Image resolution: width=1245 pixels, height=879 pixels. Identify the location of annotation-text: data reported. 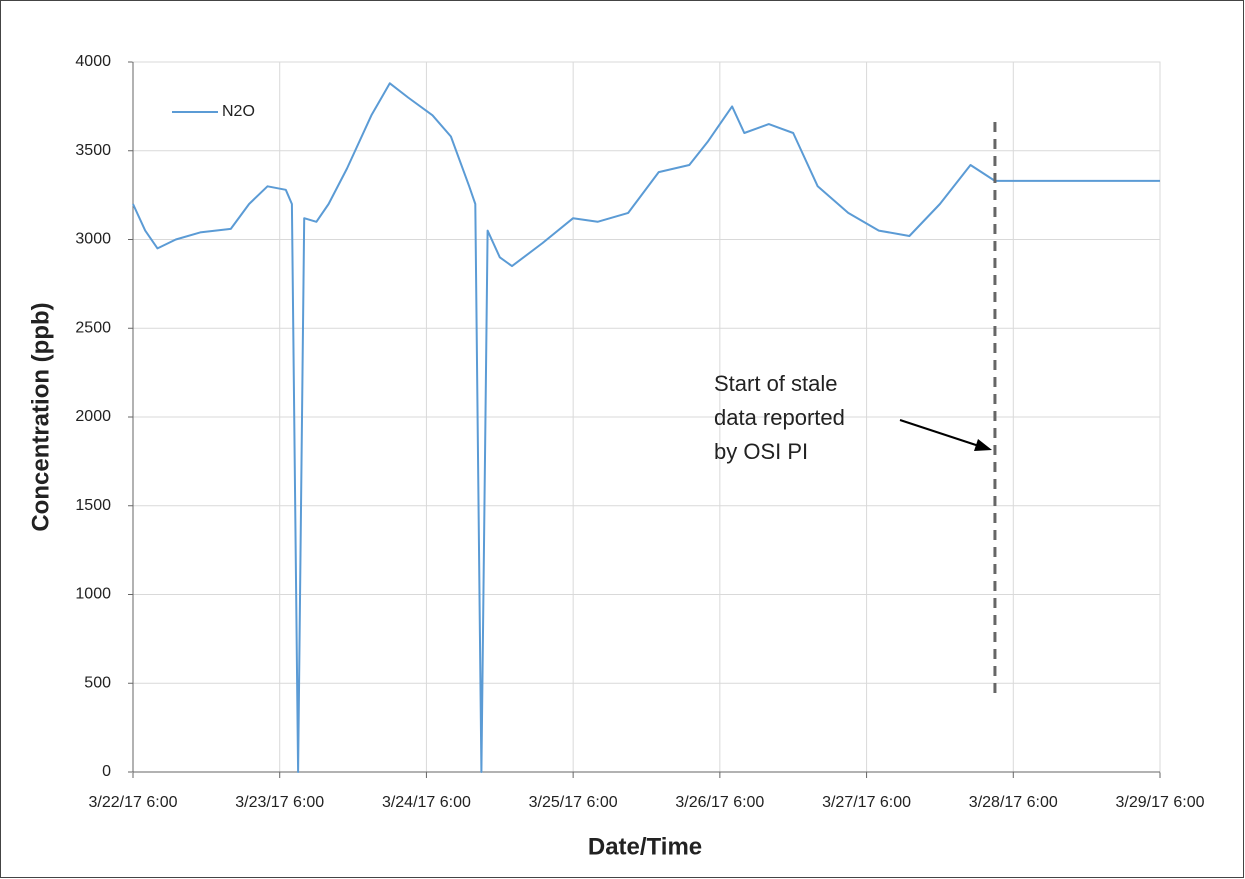
(779, 417).